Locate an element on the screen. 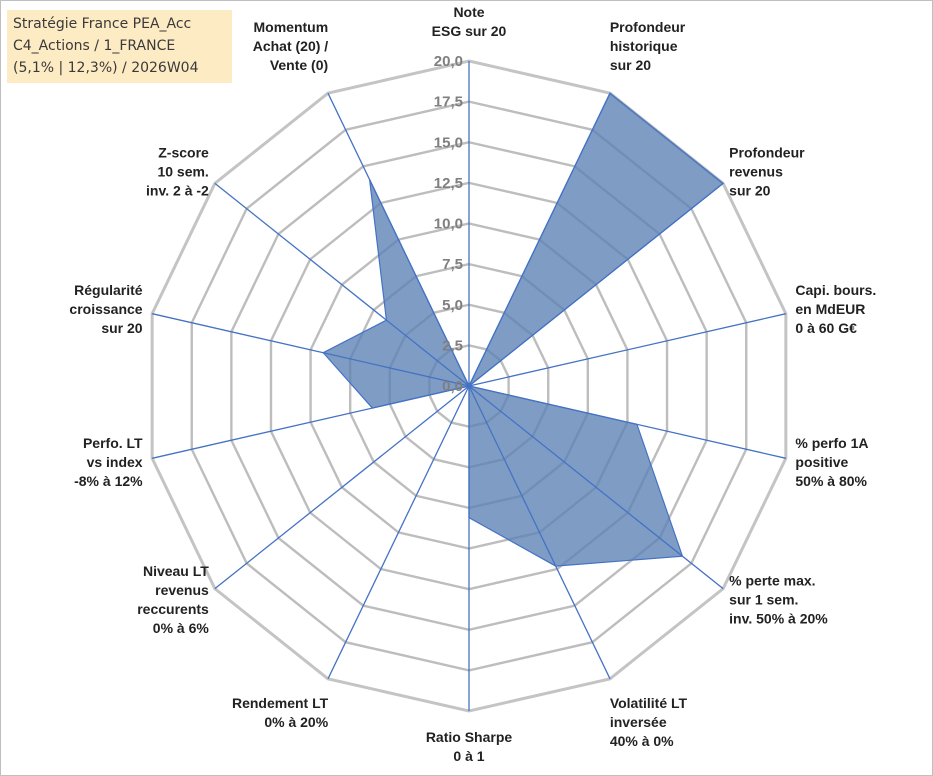 The image size is (933, 776). tick-label-layer: 0,0 2,5 5,0 7,5 10,0 12,5 15,0 17,5 20,0 is located at coordinates (448, 224).